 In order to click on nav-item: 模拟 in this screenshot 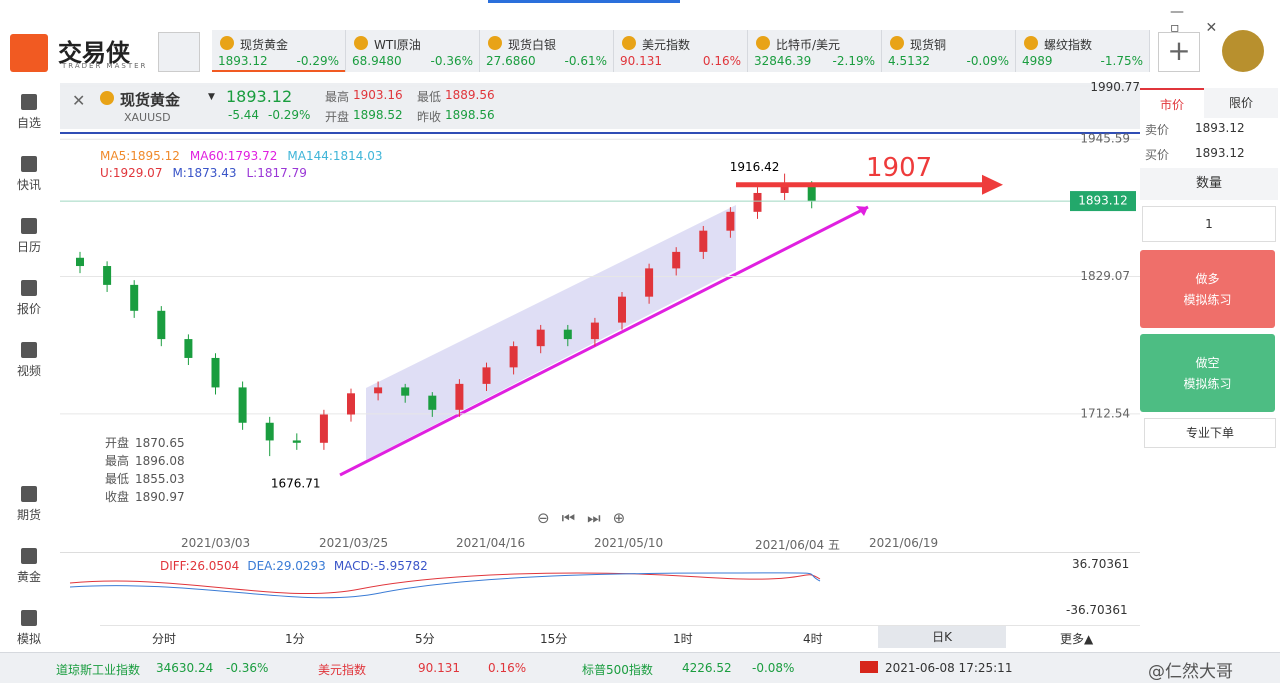, I will do `click(29, 628)`.